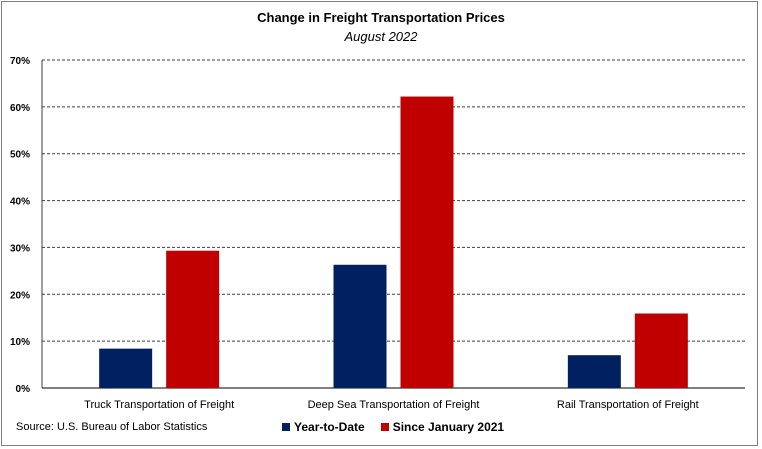 This screenshot has height=449, width=762. I want to click on y-tick-label: 20%, so click(20, 295).